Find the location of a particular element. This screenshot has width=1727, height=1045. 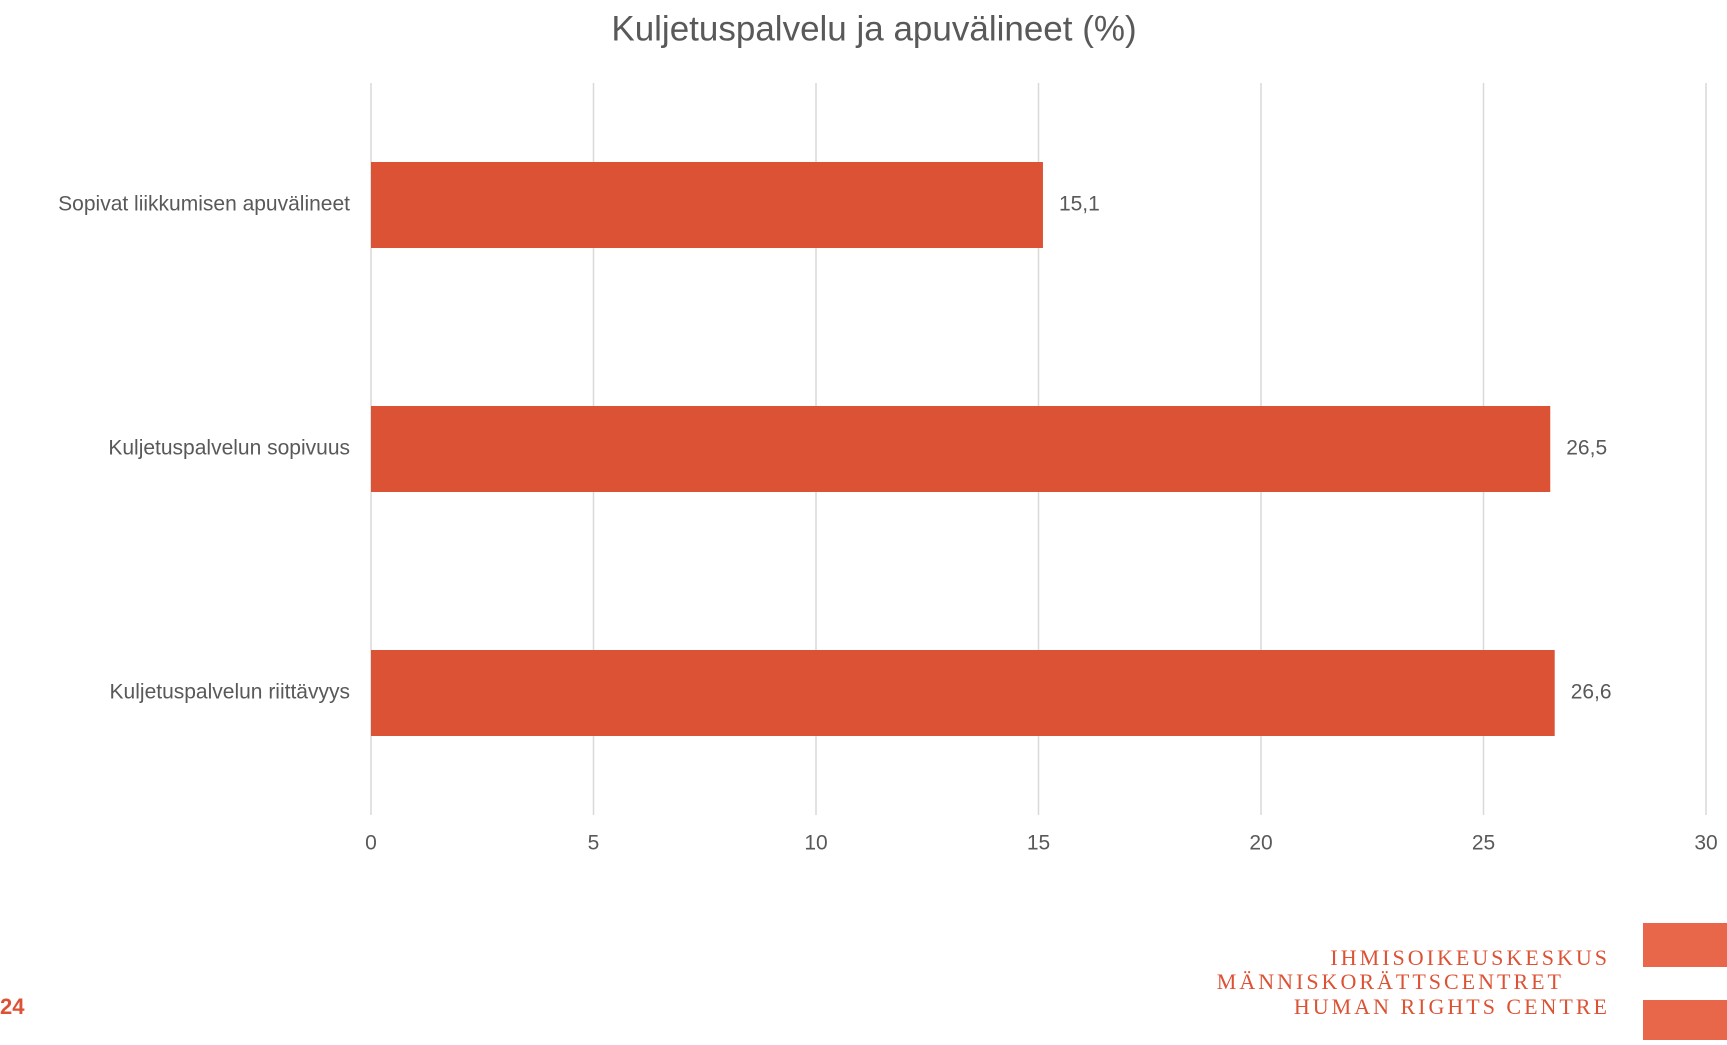

x-tick-label: 5 is located at coordinates (594, 843).